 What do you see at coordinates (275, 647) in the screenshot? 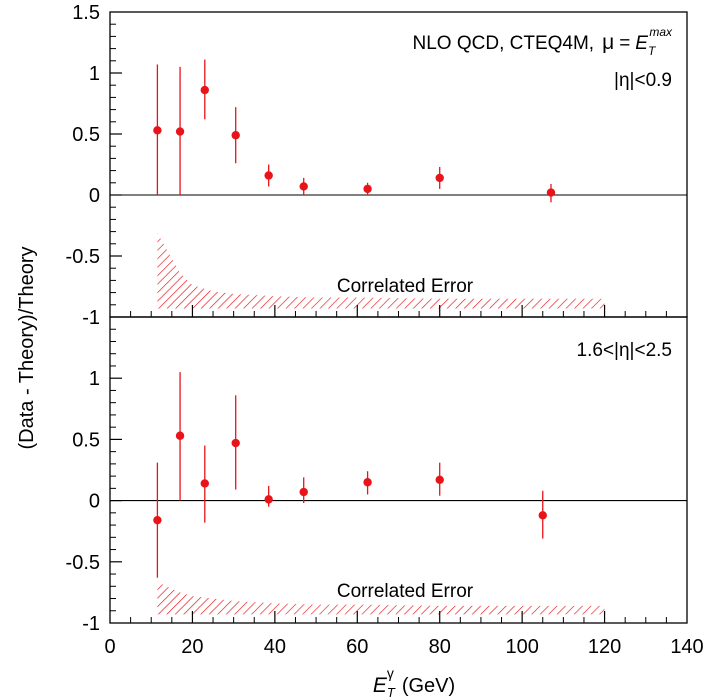
I see `x-tick-label: 40` at bounding box center [275, 647].